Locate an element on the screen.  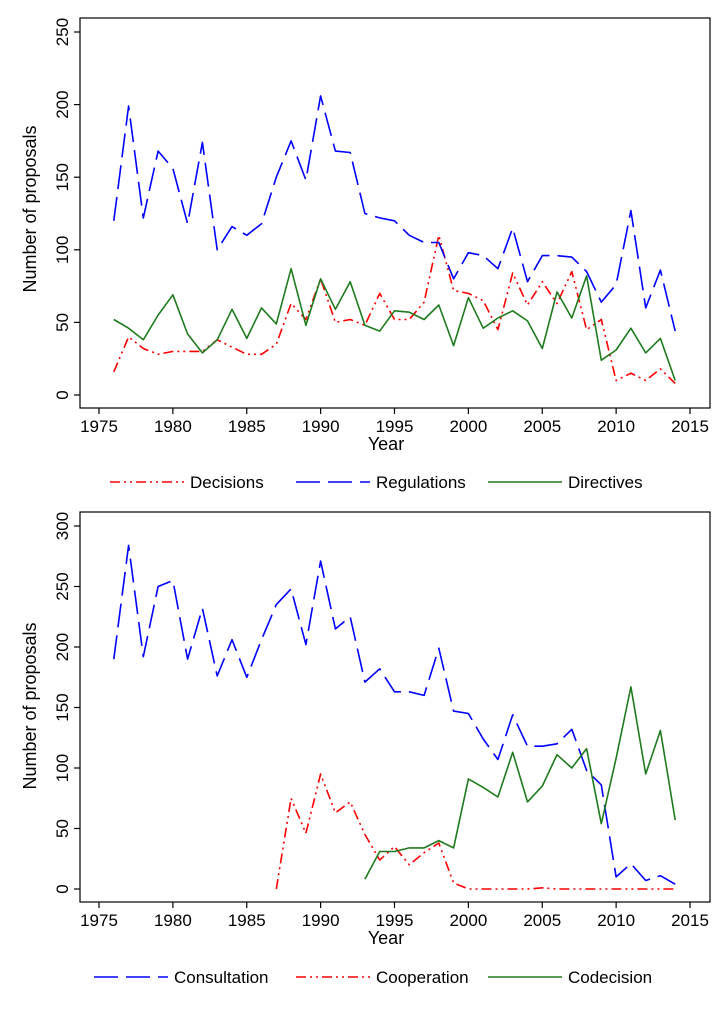
series-line-cooperation is located at coordinates (475, 831).